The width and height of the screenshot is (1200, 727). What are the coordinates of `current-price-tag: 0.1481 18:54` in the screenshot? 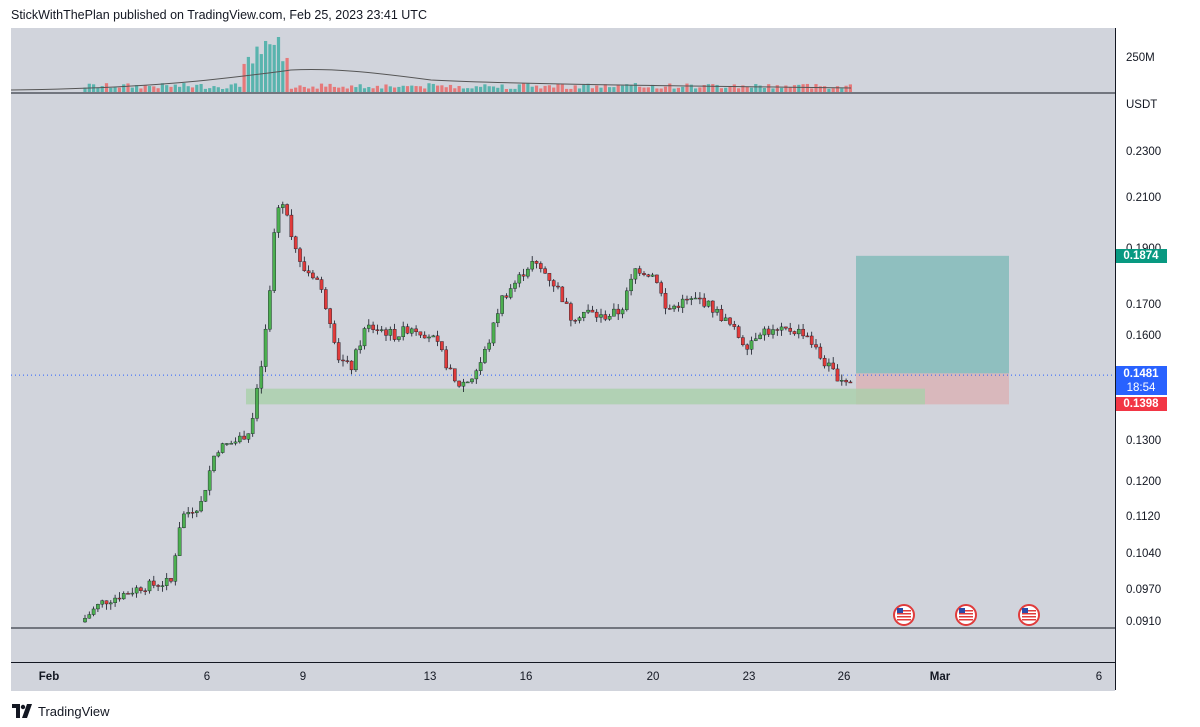 It's located at (1141, 381).